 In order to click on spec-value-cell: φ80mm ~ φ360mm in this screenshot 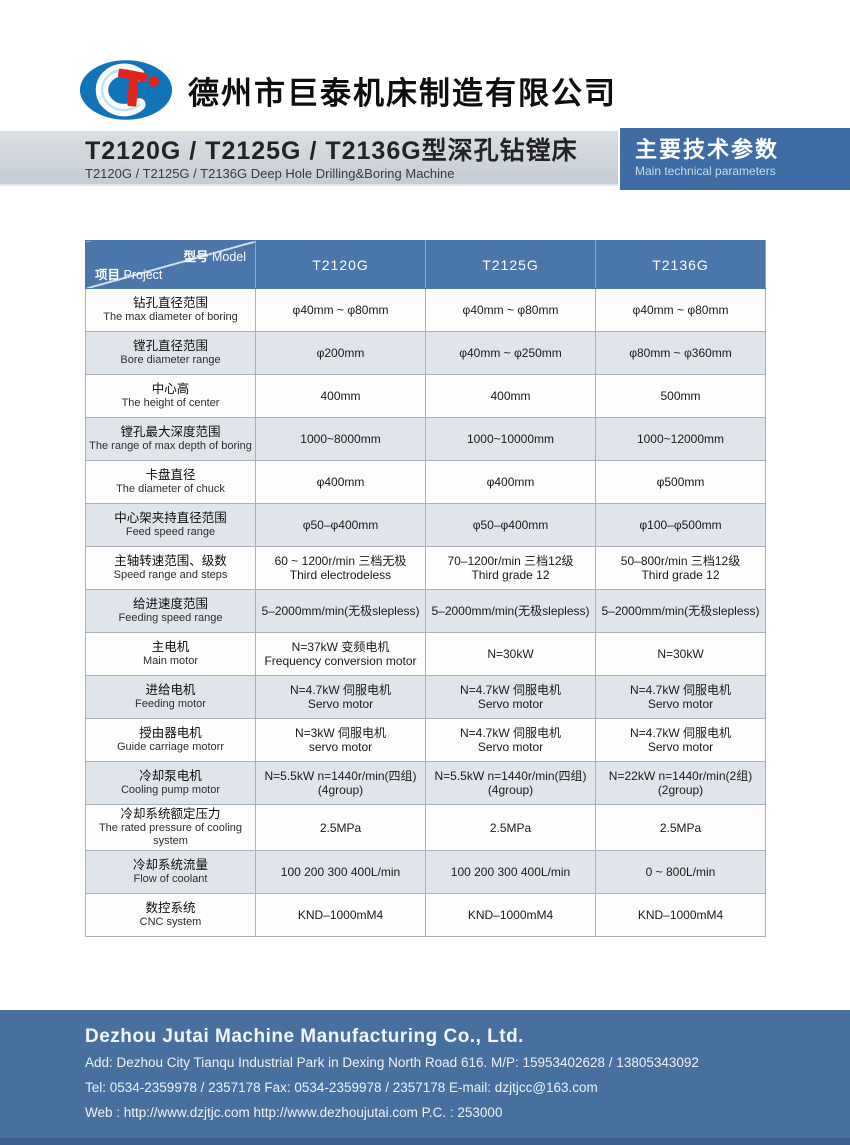, I will do `click(680, 353)`.